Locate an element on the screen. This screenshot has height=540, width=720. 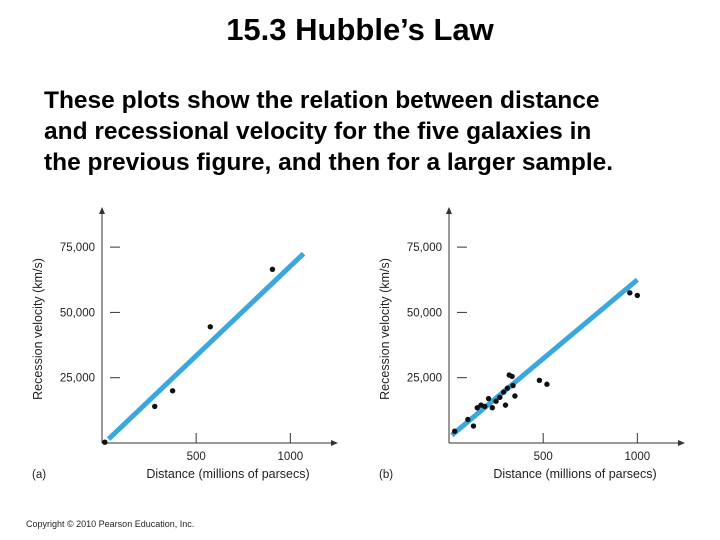
copyright-text: Copyright © 2010 Pearson Education, Inc. is located at coordinates (110, 524).